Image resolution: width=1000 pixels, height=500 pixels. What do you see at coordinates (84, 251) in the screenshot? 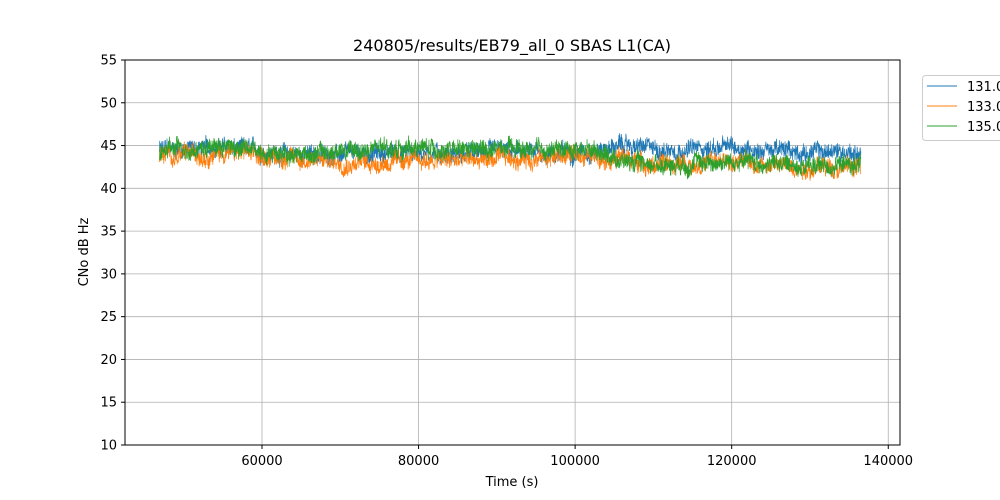
I see `y-axis-label: CNo dB Hz` at bounding box center [84, 251].